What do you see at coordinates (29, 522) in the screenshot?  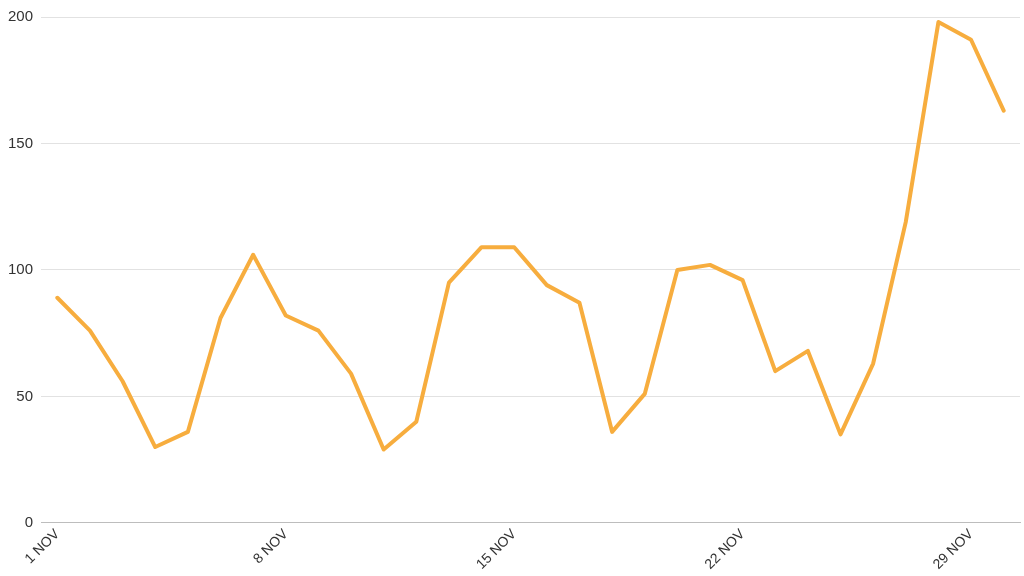 I see `y-tick-label: 0` at bounding box center [29, 522].